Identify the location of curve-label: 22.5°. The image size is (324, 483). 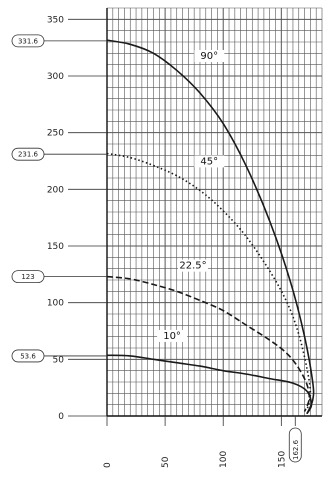
(192, 266).